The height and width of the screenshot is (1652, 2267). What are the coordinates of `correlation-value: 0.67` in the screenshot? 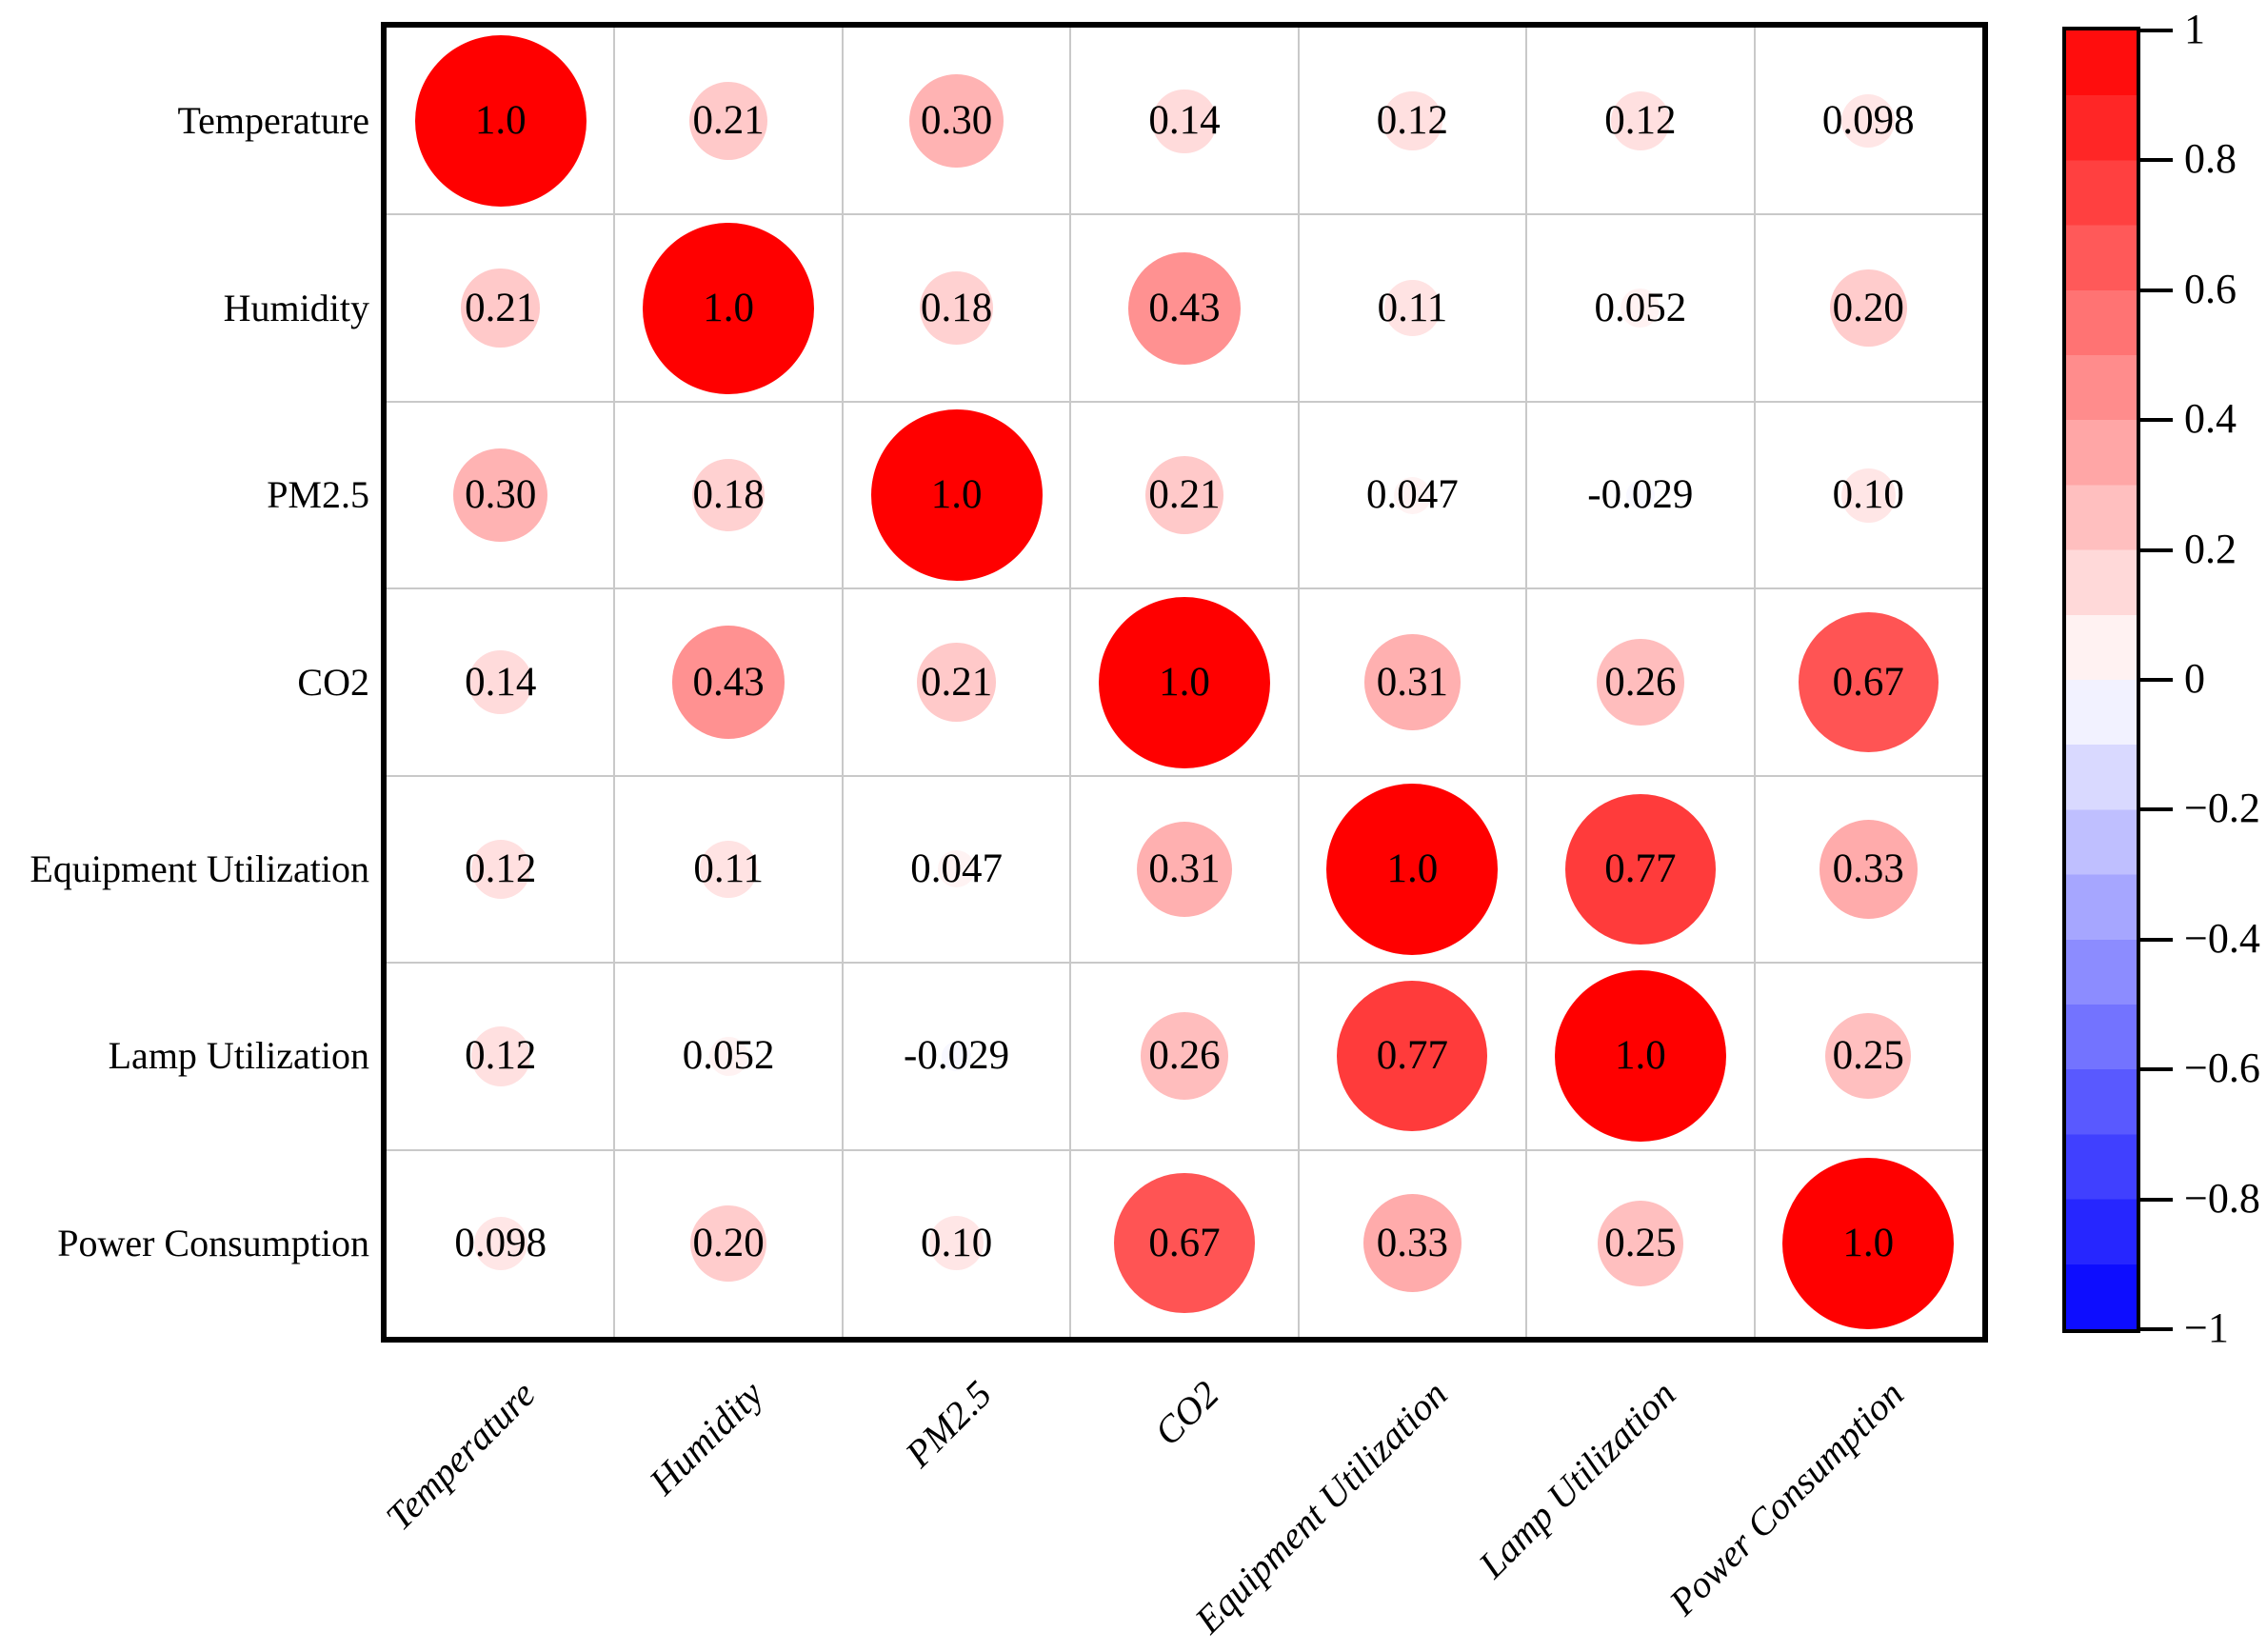 It's located at (1868, 682).